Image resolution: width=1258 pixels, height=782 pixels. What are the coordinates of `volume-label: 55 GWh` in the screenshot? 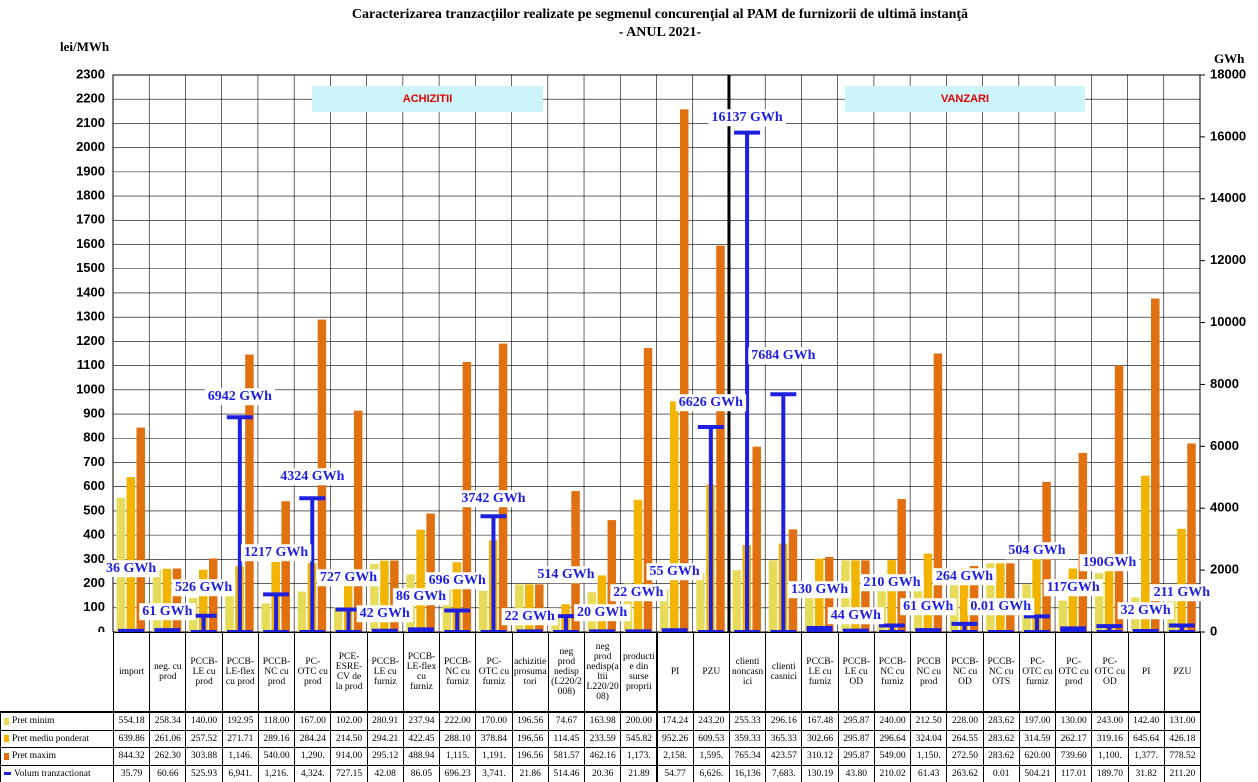 It's located at (675, 571).